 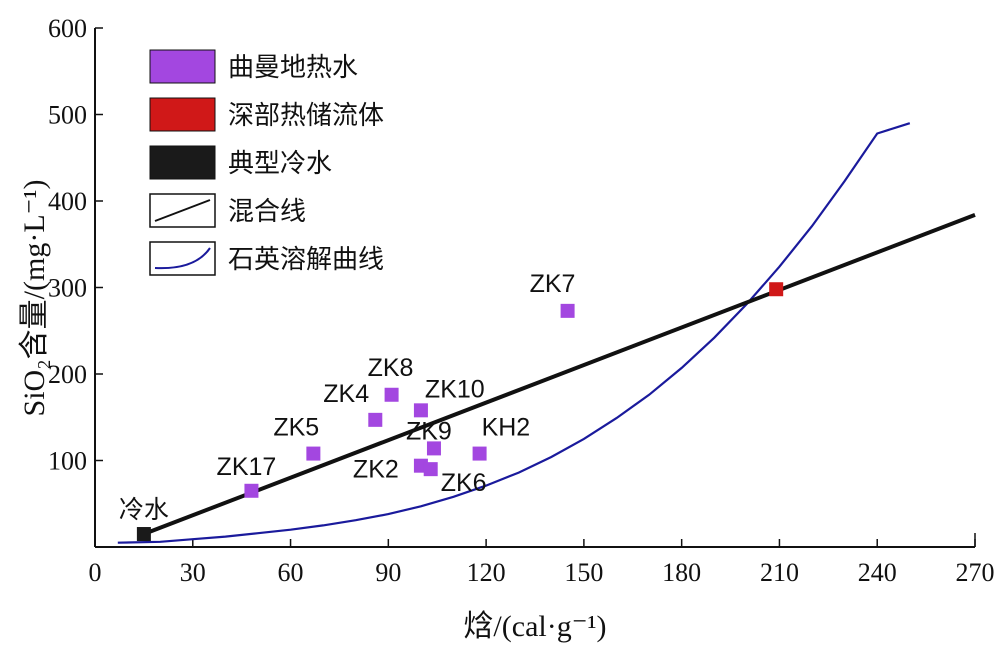 I want to click on x-tick-label: 150, so click(x=583, y=572).